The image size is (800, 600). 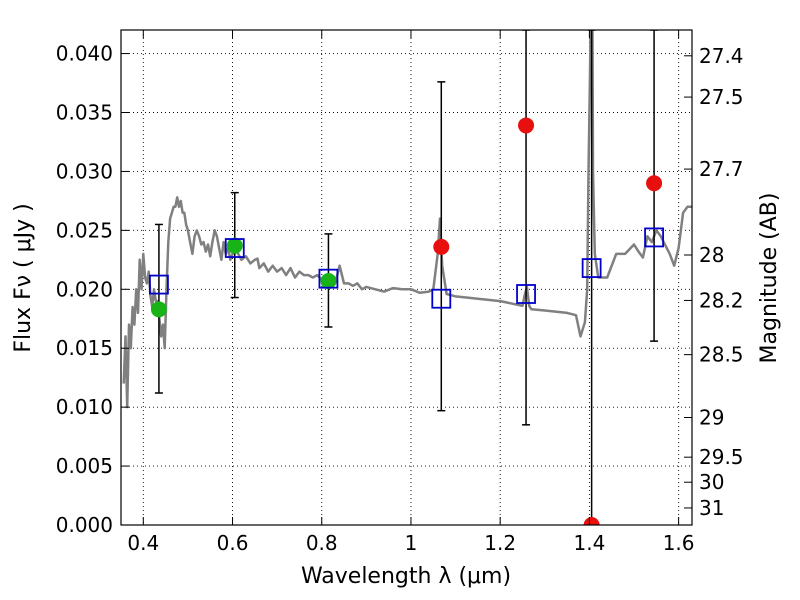 I want to click on mag-tick-label: 27.7, so click(x=721, y=169).